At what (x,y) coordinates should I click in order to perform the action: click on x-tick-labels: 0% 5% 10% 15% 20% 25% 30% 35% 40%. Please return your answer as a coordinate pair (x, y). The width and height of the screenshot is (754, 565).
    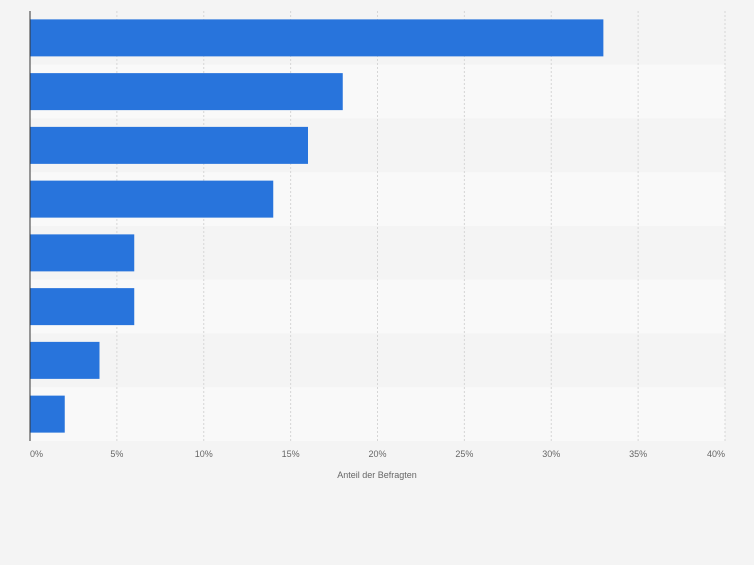
    Looking at the image, I should click on (377, 454).